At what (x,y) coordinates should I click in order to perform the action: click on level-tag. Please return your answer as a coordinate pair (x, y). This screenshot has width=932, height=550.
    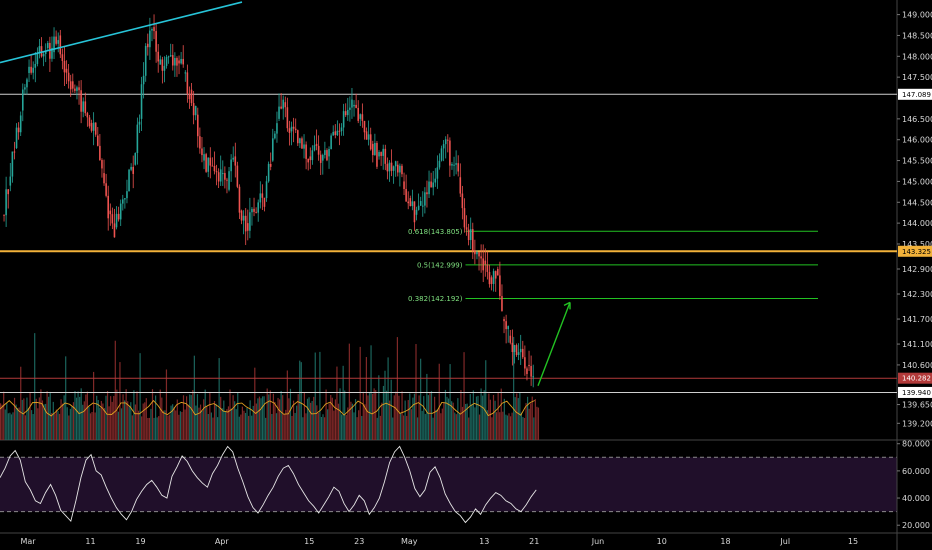
    Looking at the image, I should click on (915, 378).